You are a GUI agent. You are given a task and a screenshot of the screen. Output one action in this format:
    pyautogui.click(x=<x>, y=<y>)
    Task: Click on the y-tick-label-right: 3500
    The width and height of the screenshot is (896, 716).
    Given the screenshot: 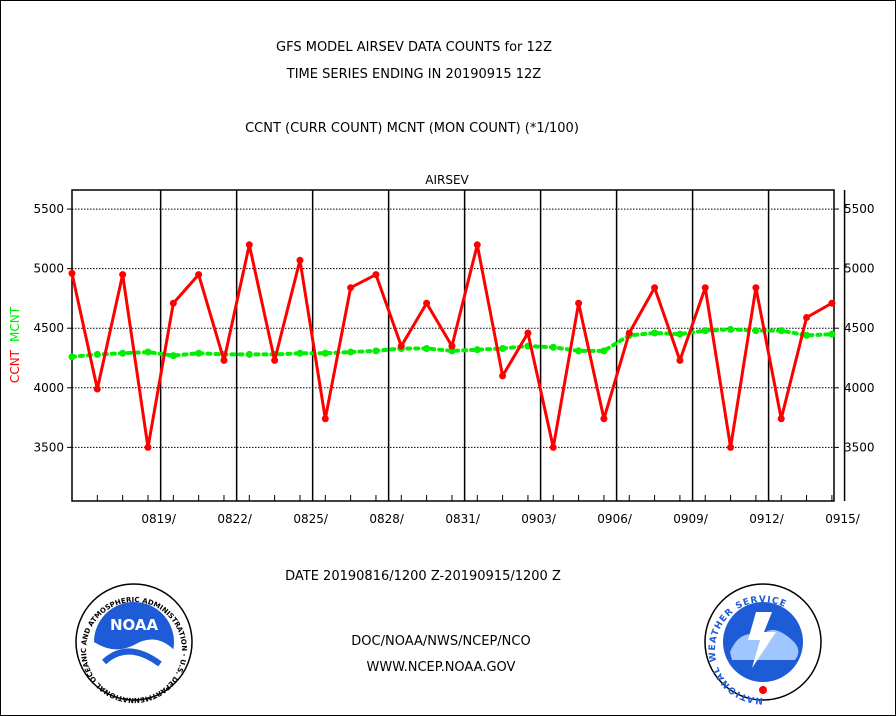 What is the action you would take?
    pyautogui.click(x=859, y=447)
    